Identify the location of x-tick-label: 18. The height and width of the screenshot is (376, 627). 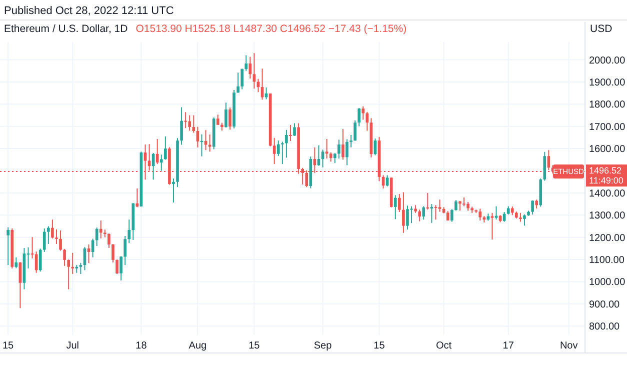
(142, 346).